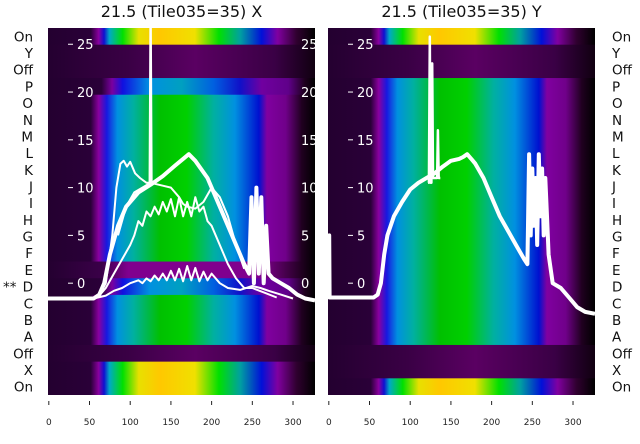  I want to click on y-tick-label: 20, so click(85, 93).